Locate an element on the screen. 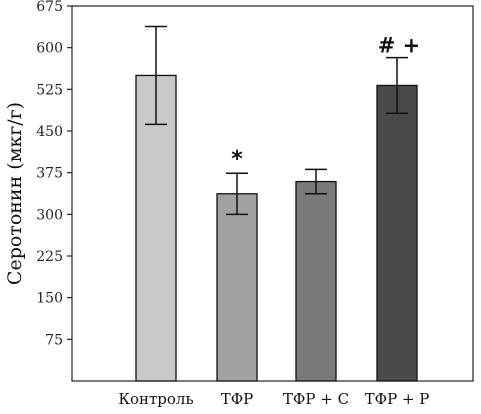 This screenshot has height=414, width=481. y-tick-label: 150 is located at coordinates (49, 299).